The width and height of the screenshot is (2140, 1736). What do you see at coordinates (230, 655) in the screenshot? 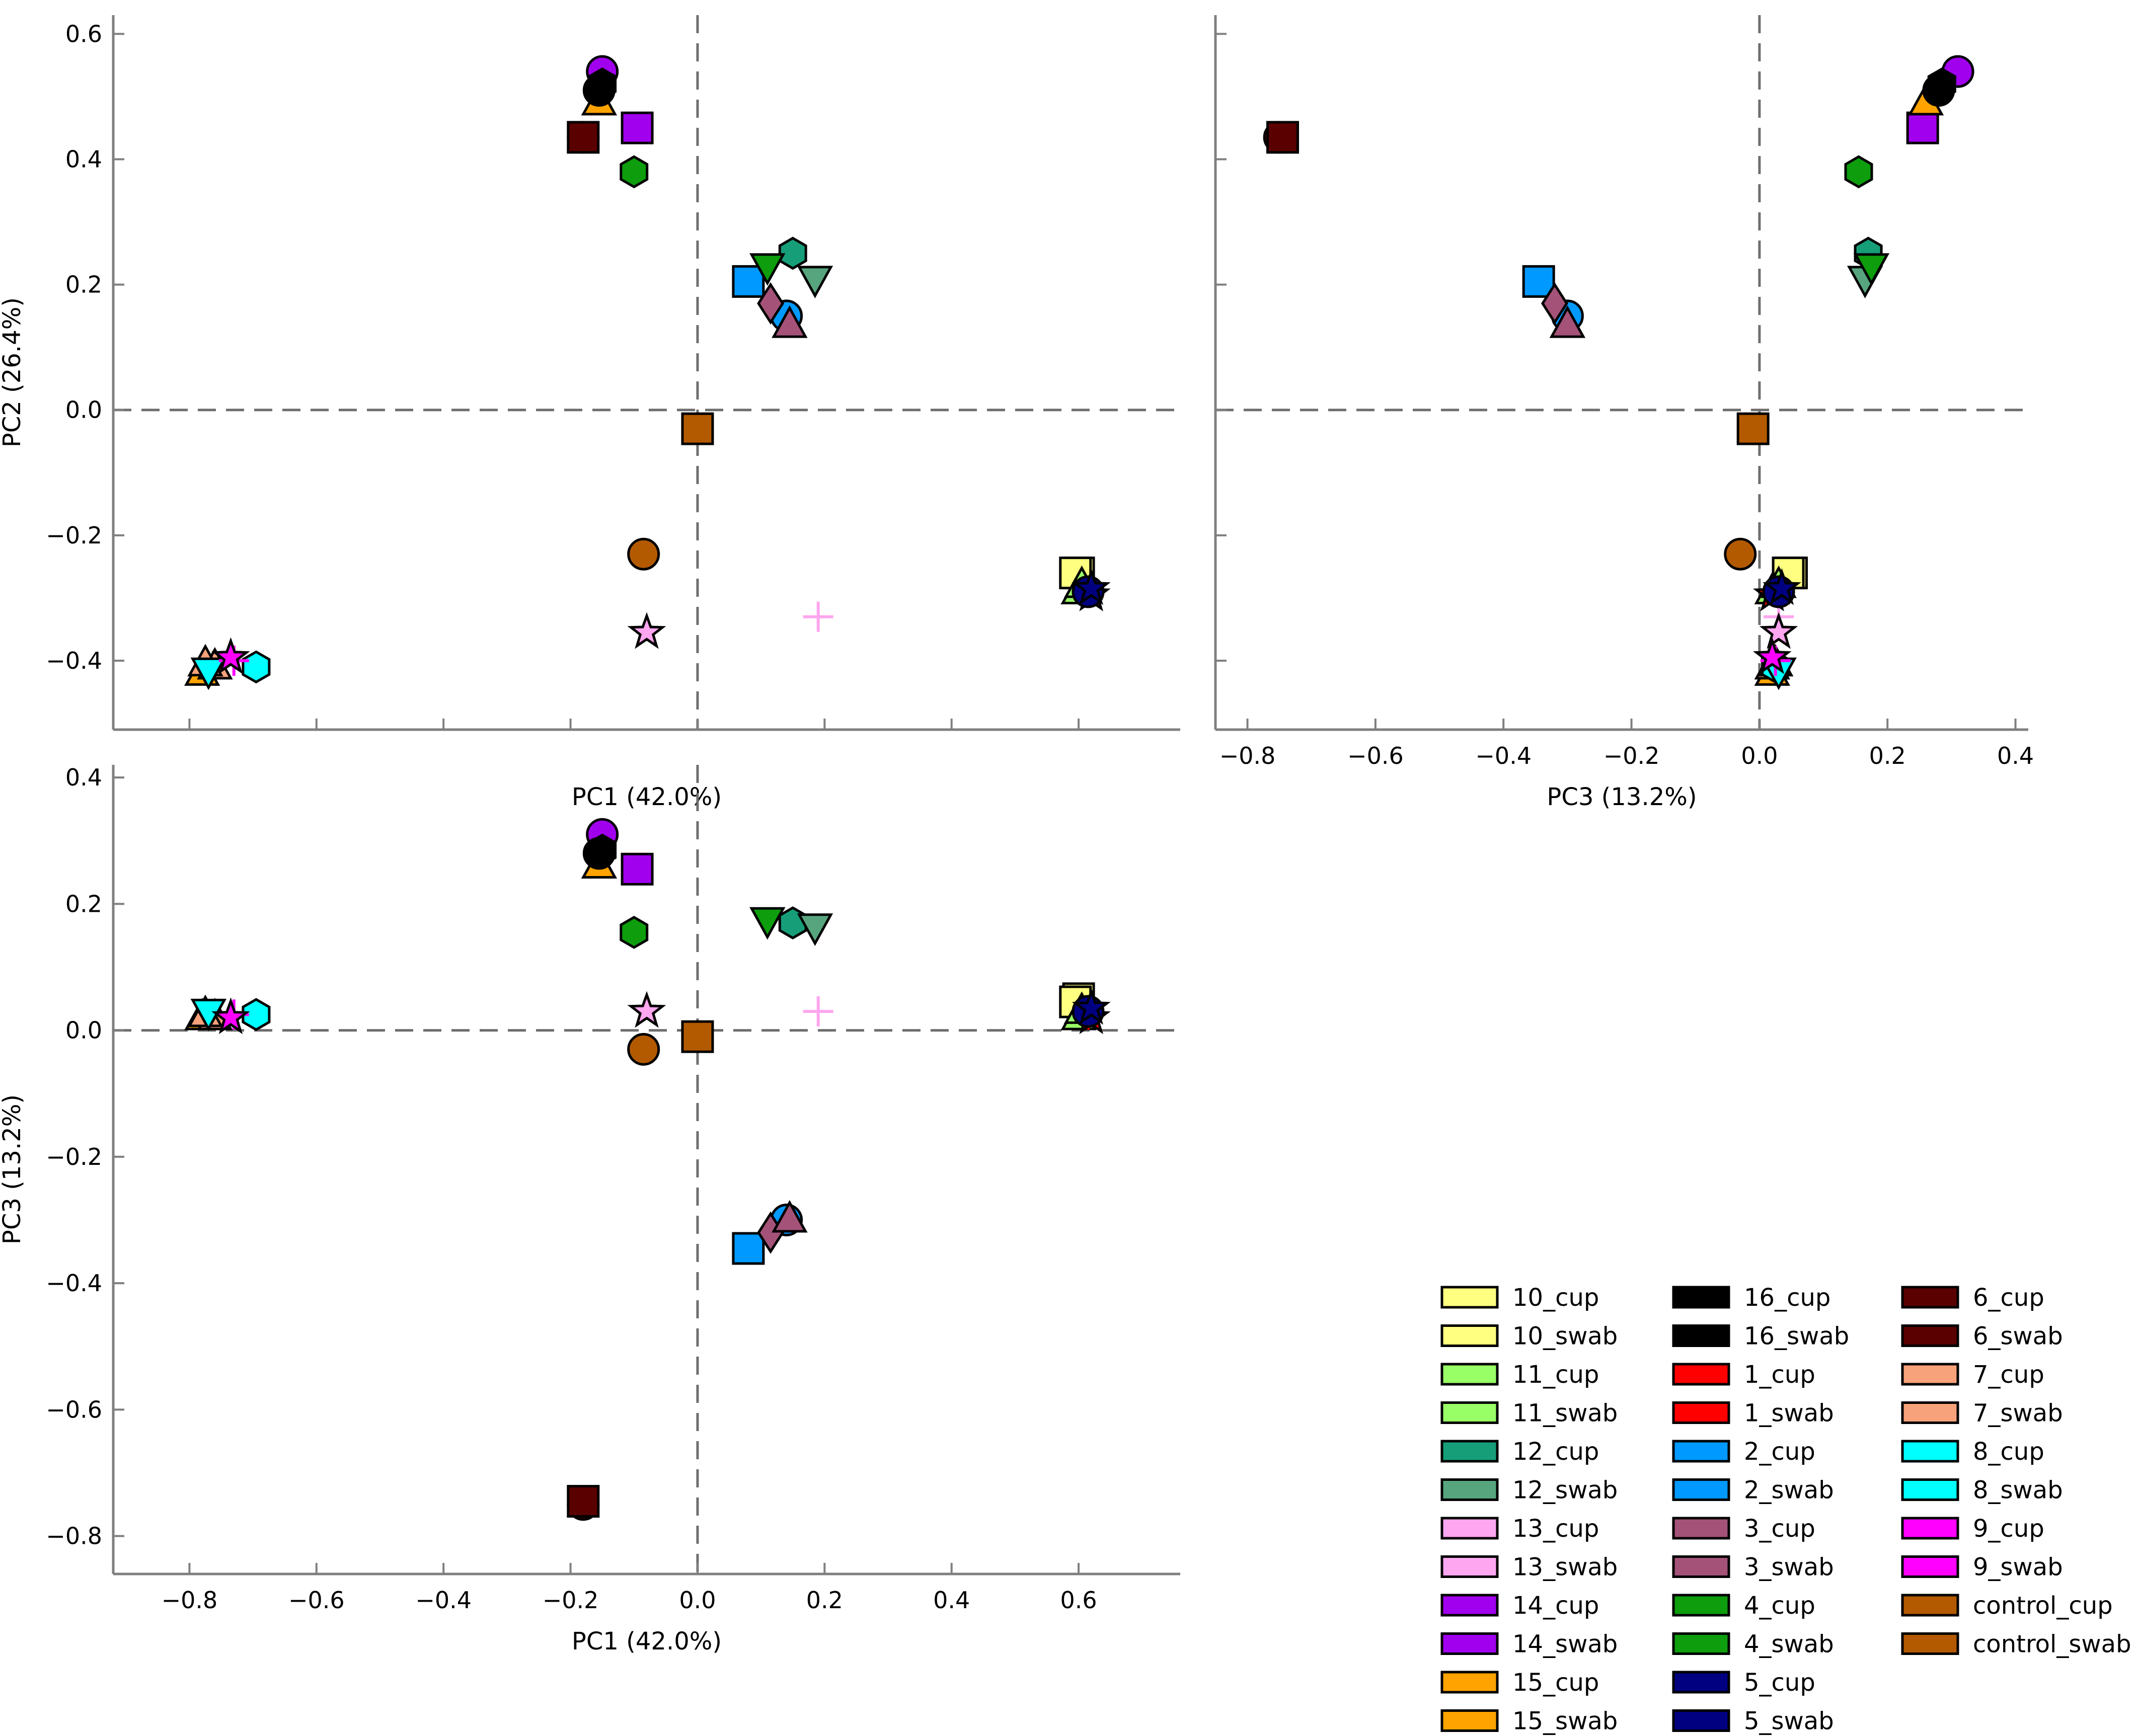
I see `point-9_swab` at bounding box center [230, 655].